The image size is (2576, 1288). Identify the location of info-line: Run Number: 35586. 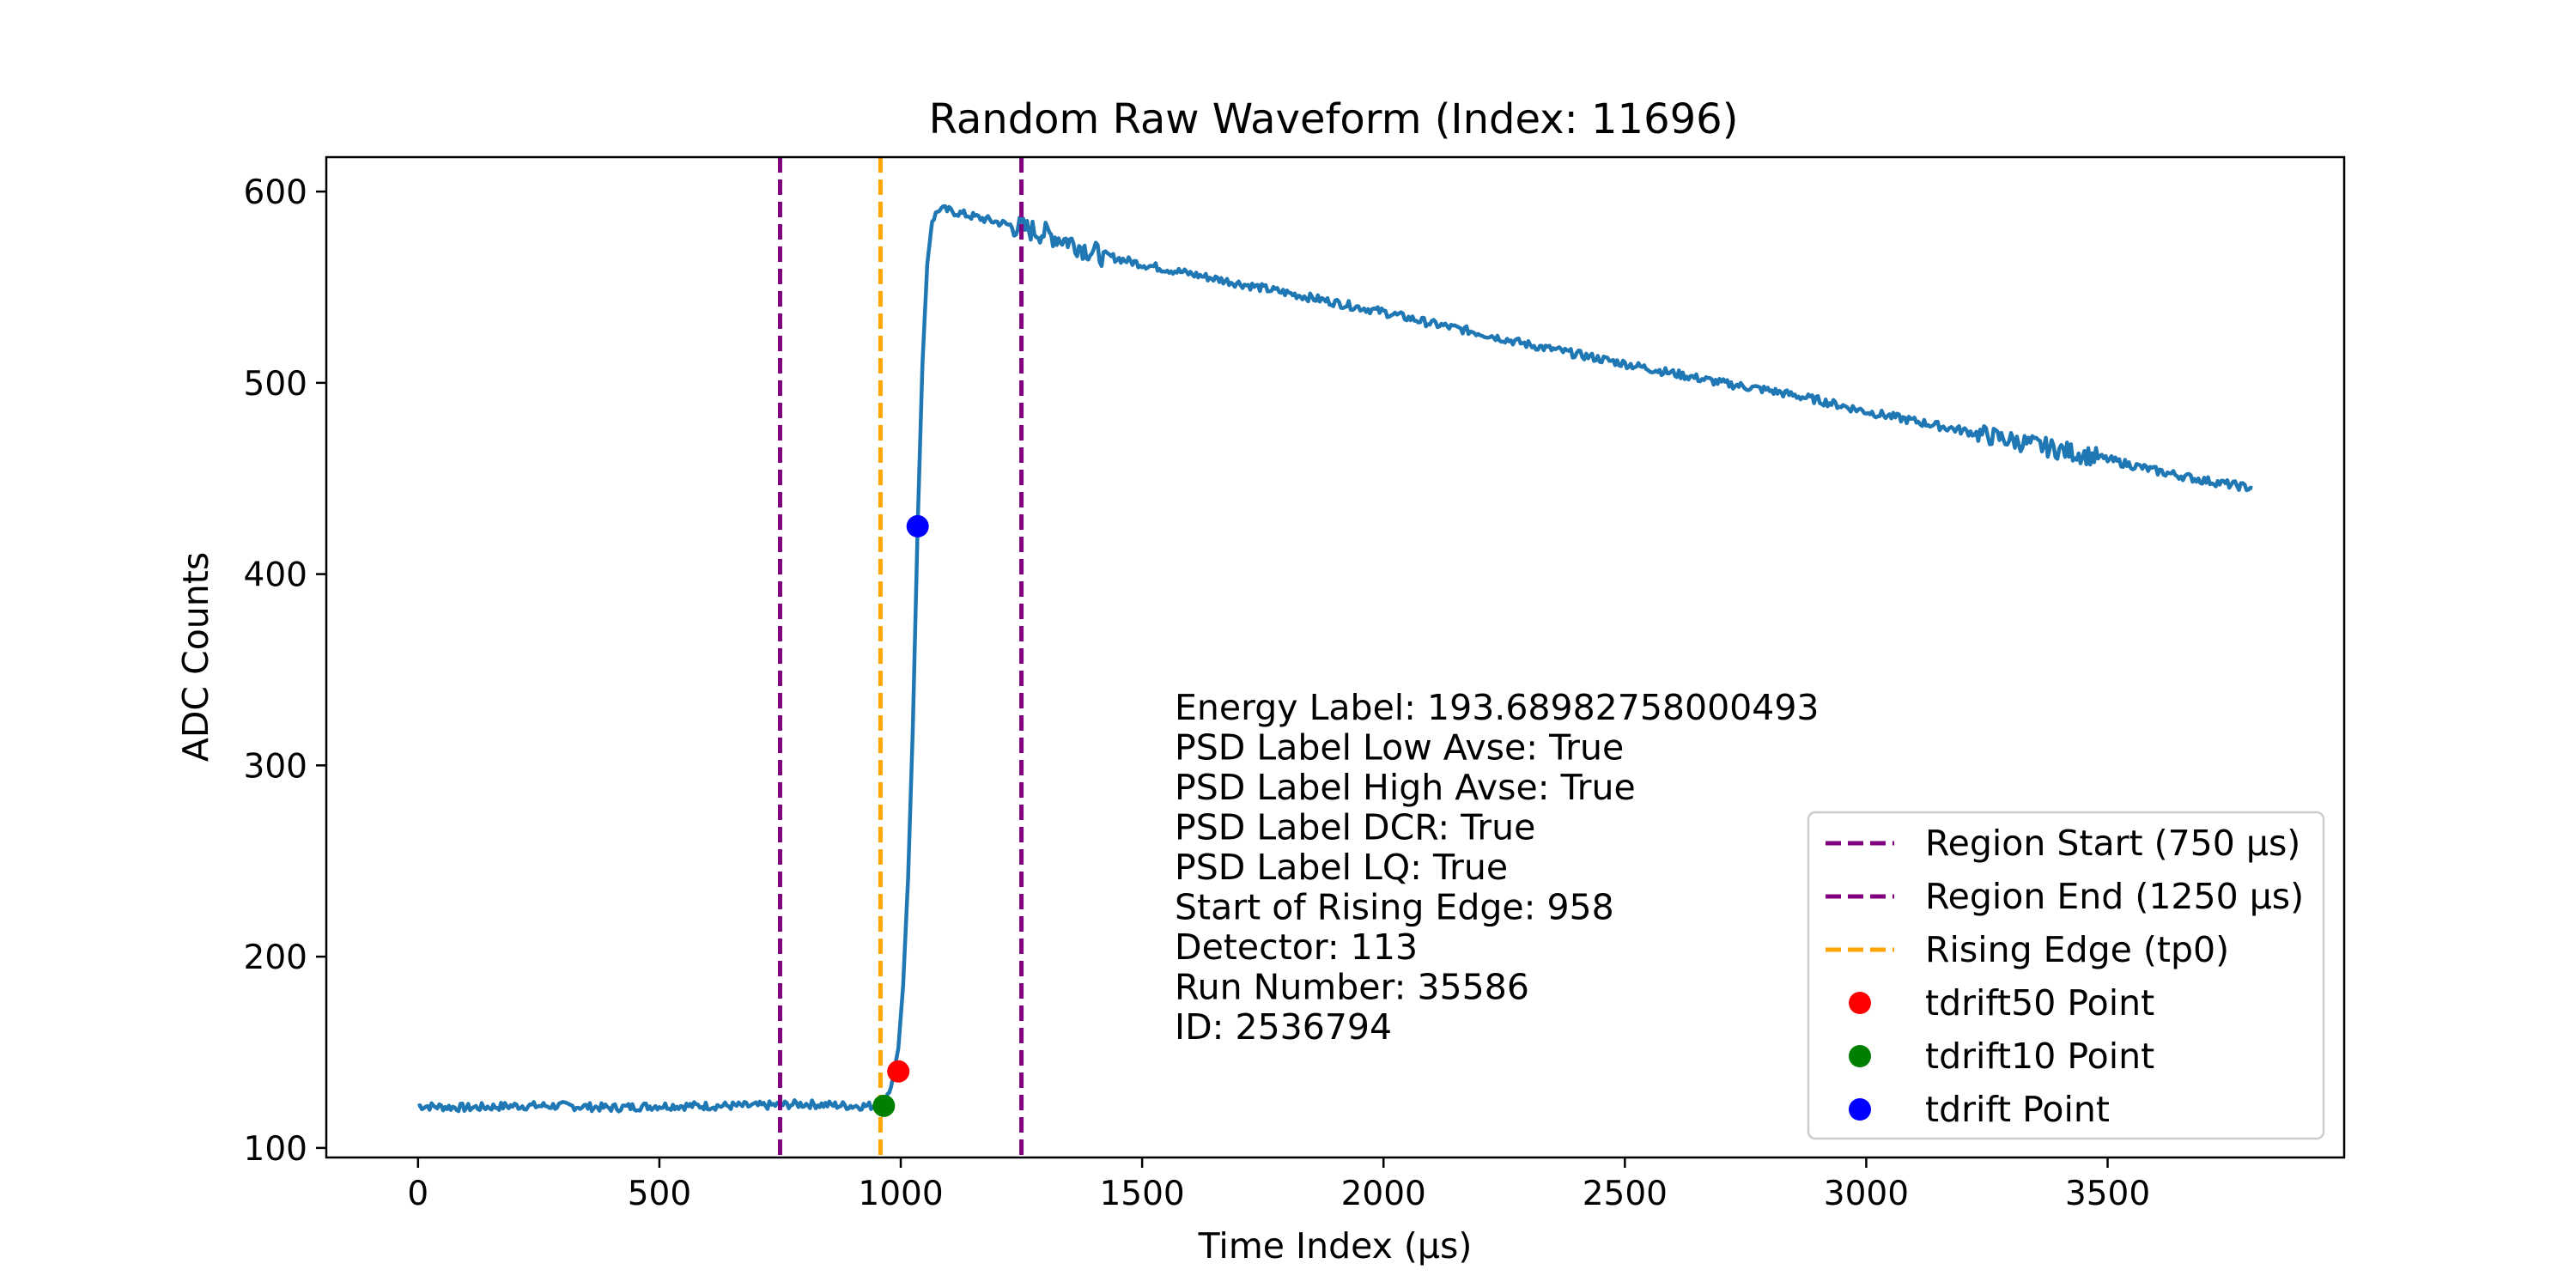
(1352, 987).